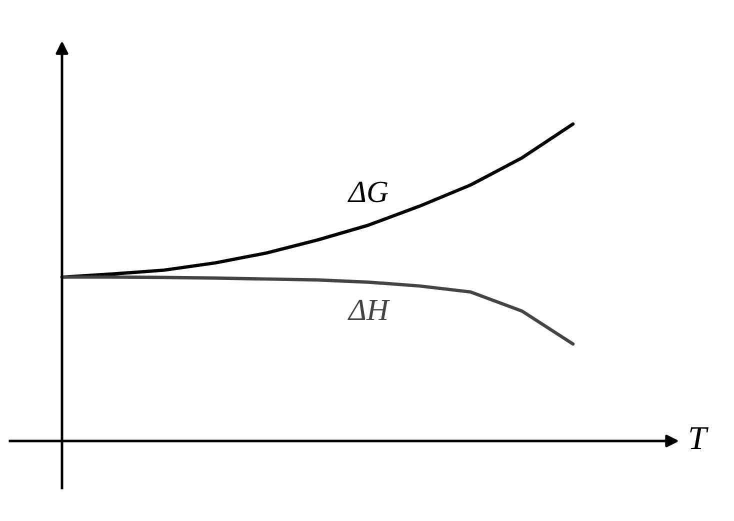 The height and width of the screenshot is (521, 734). Describe the element at coordinates (369, 310) in the screenshot. I see `series-label: ΔH` at that location.